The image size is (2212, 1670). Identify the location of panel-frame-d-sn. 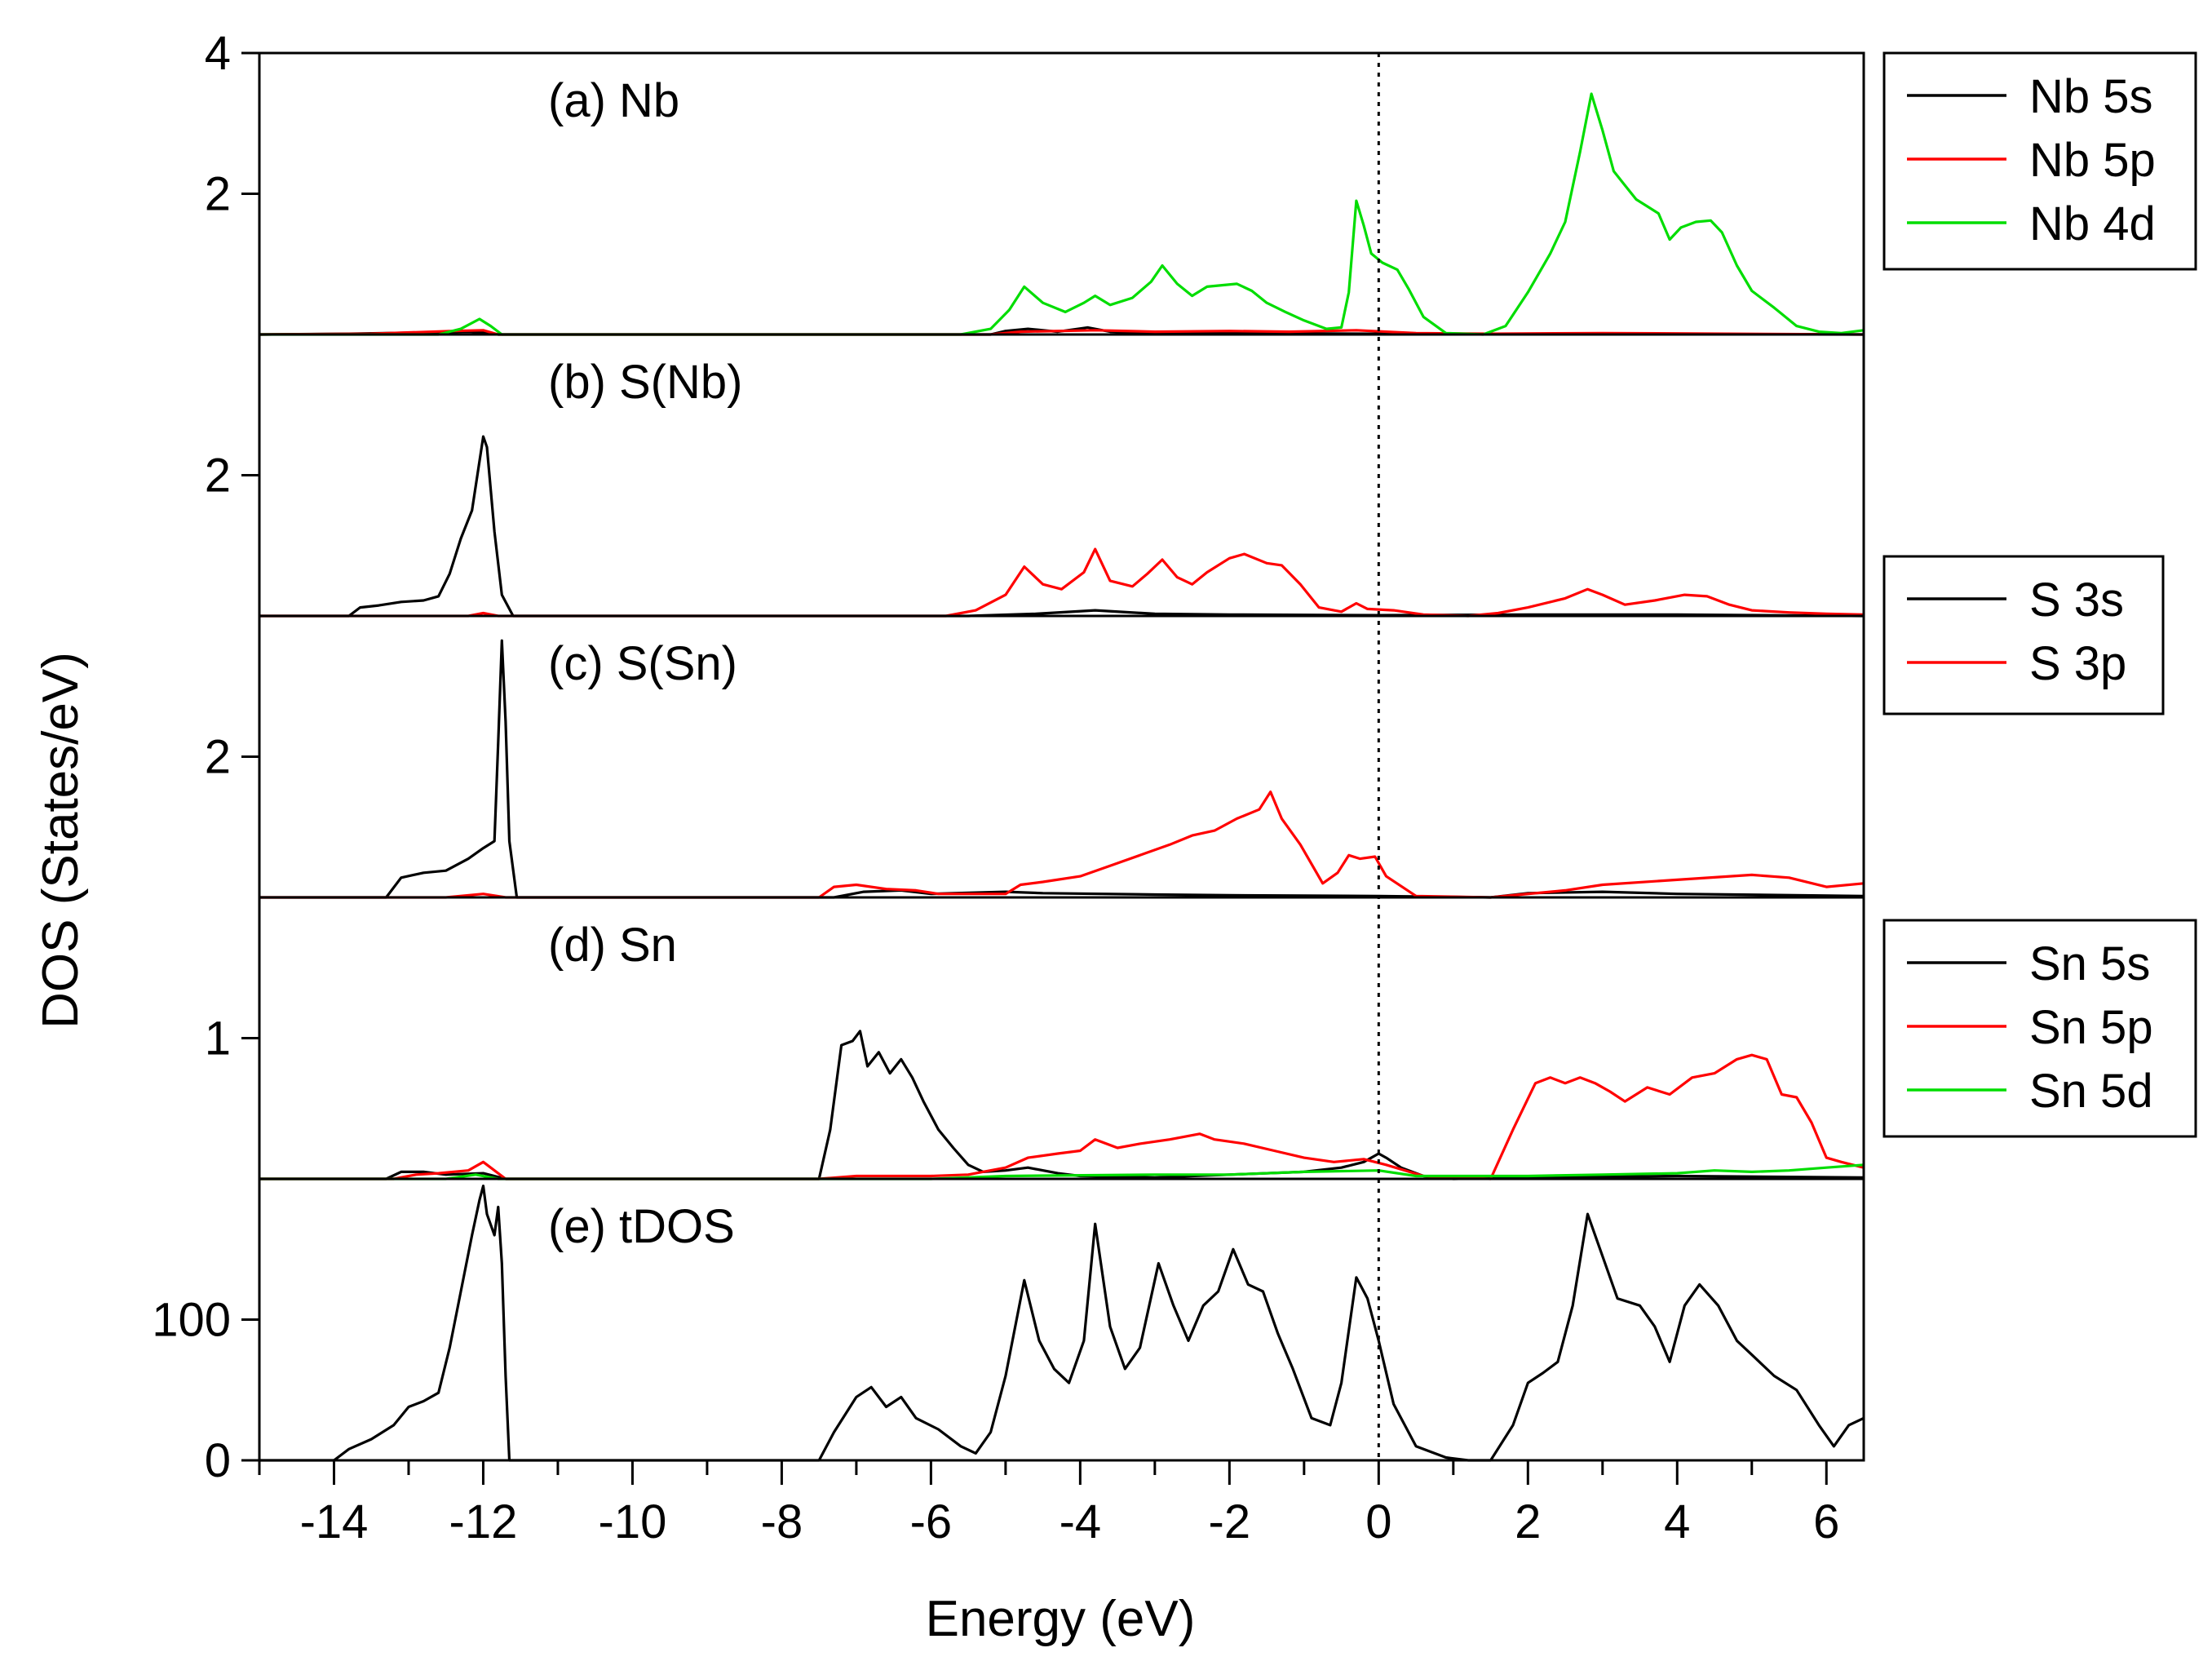
(1061, 1039).